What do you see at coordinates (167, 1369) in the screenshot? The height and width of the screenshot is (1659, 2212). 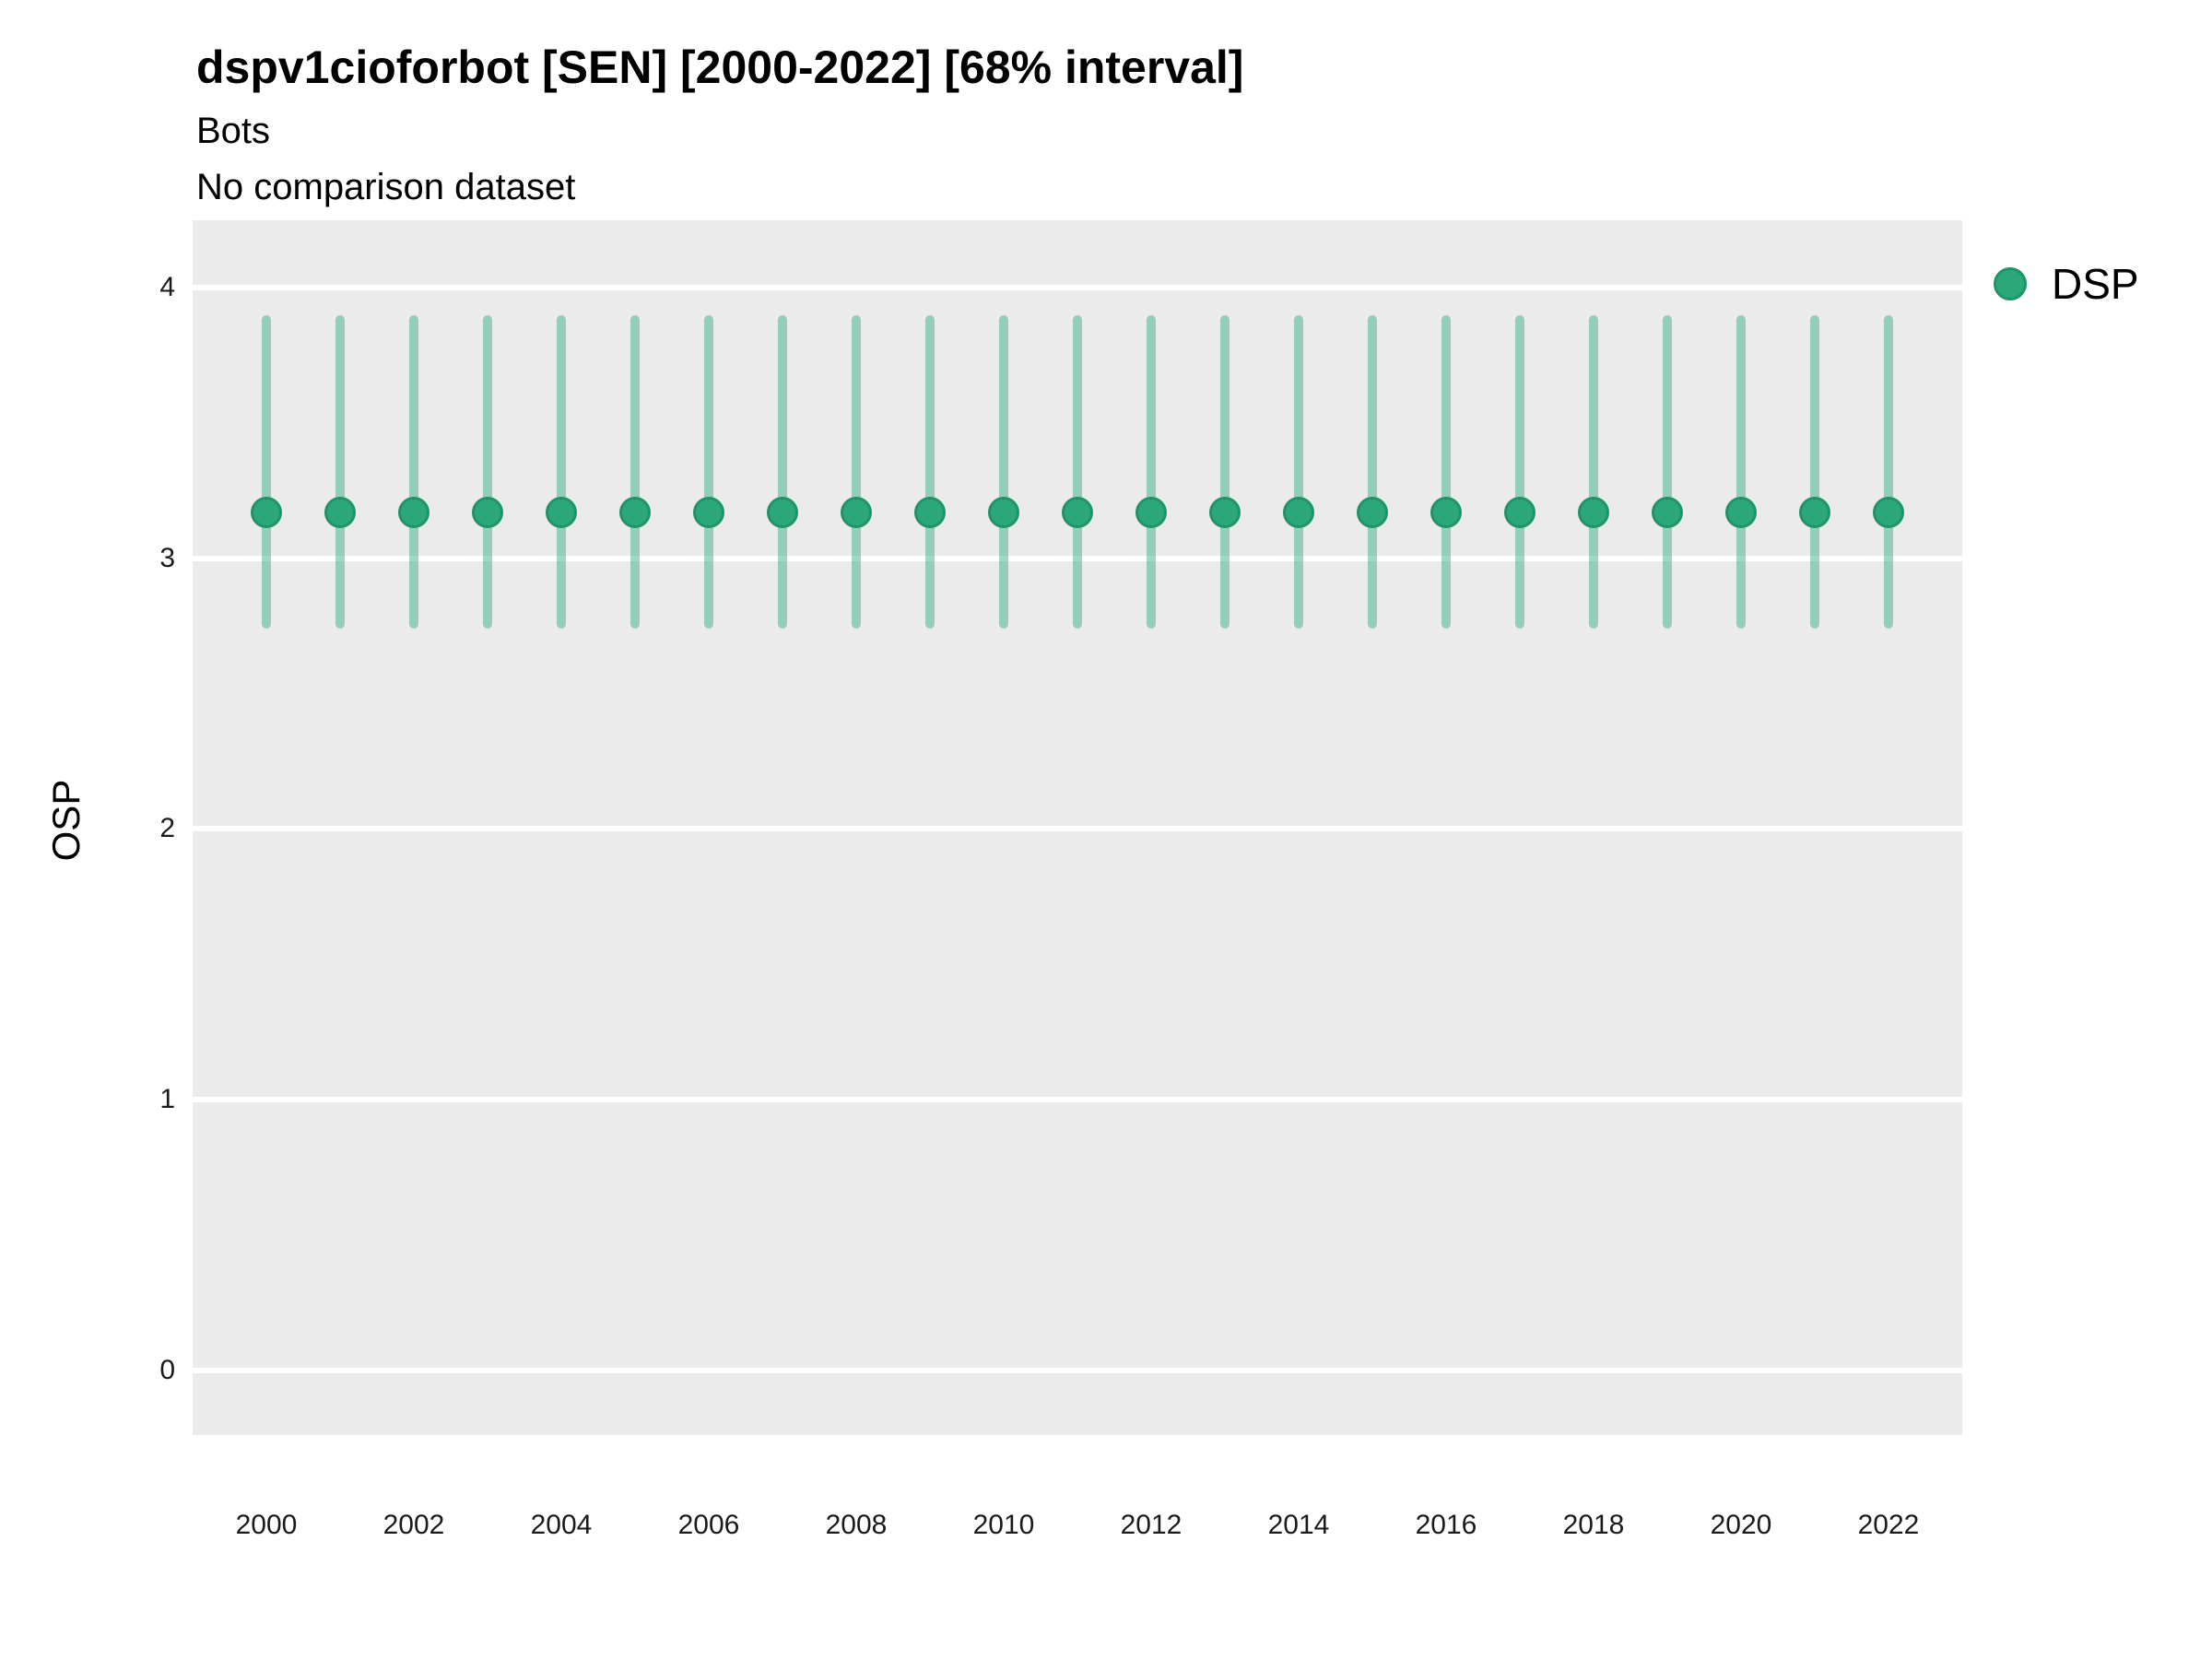 I see `y-tick-label-0: 0` at bounding box center [167, 1369].